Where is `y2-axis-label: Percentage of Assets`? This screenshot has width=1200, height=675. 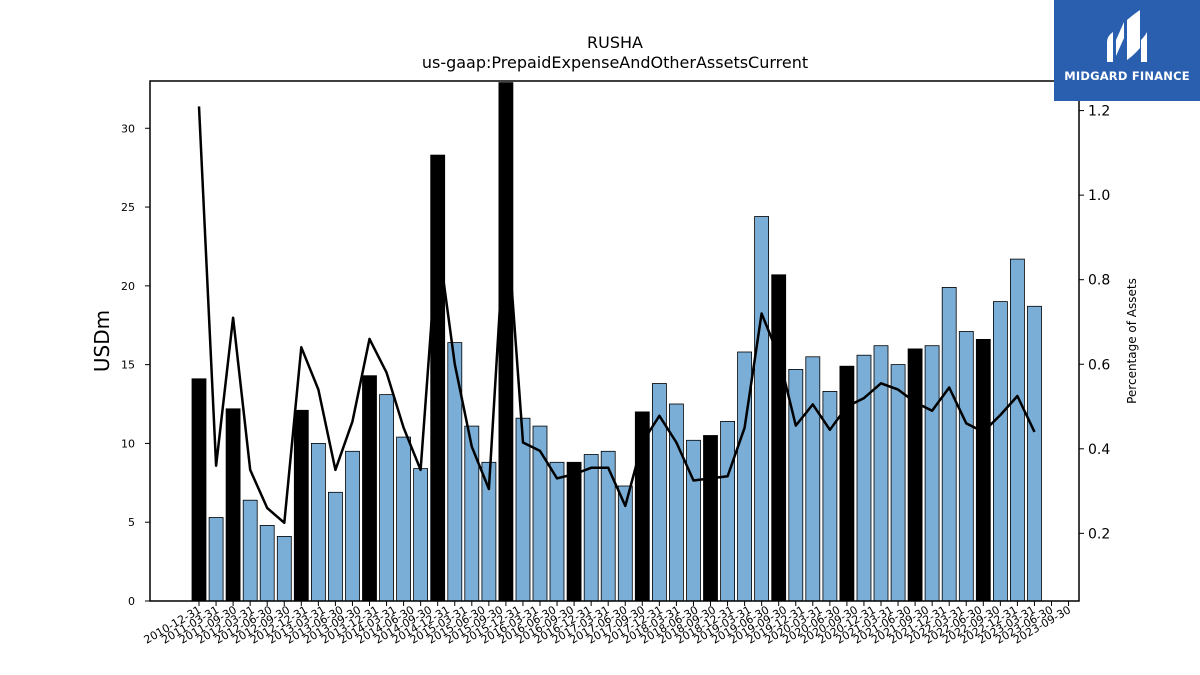
y2-axis-label: Percentage of Assets is located at coordinates (1132, 341).